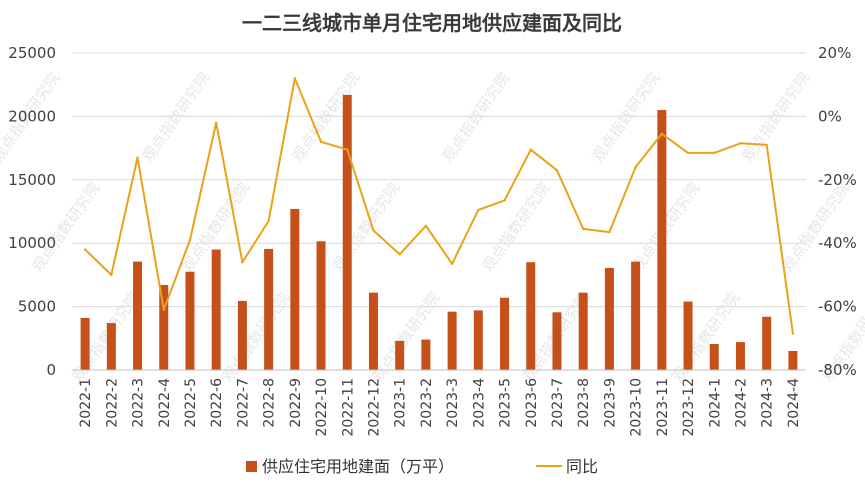  I want to click on y-left-tick-label: 20000, so click(32, 116).